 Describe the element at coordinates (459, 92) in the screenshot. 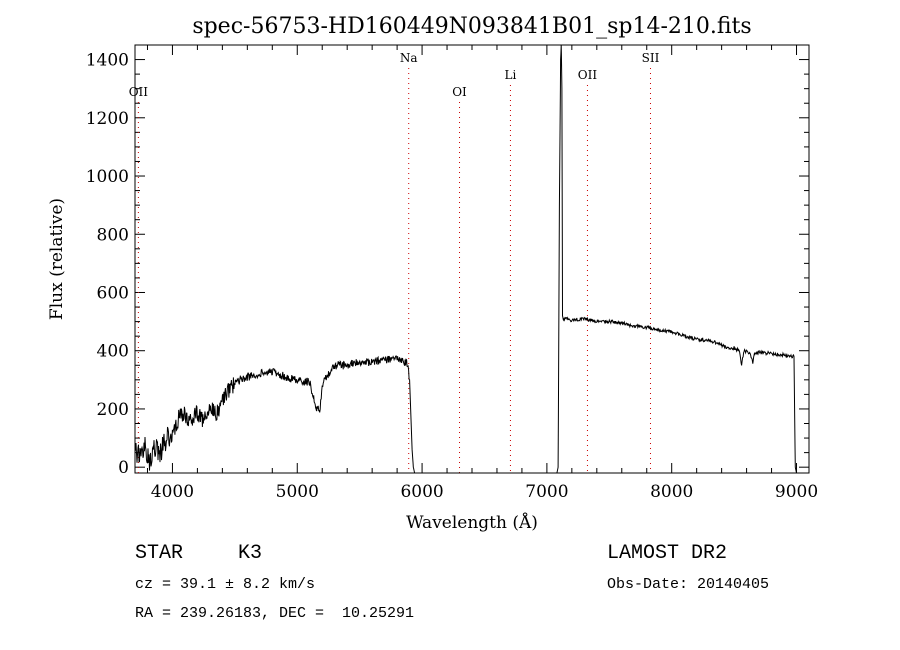

I see `line-marker-label: OI` at that location.